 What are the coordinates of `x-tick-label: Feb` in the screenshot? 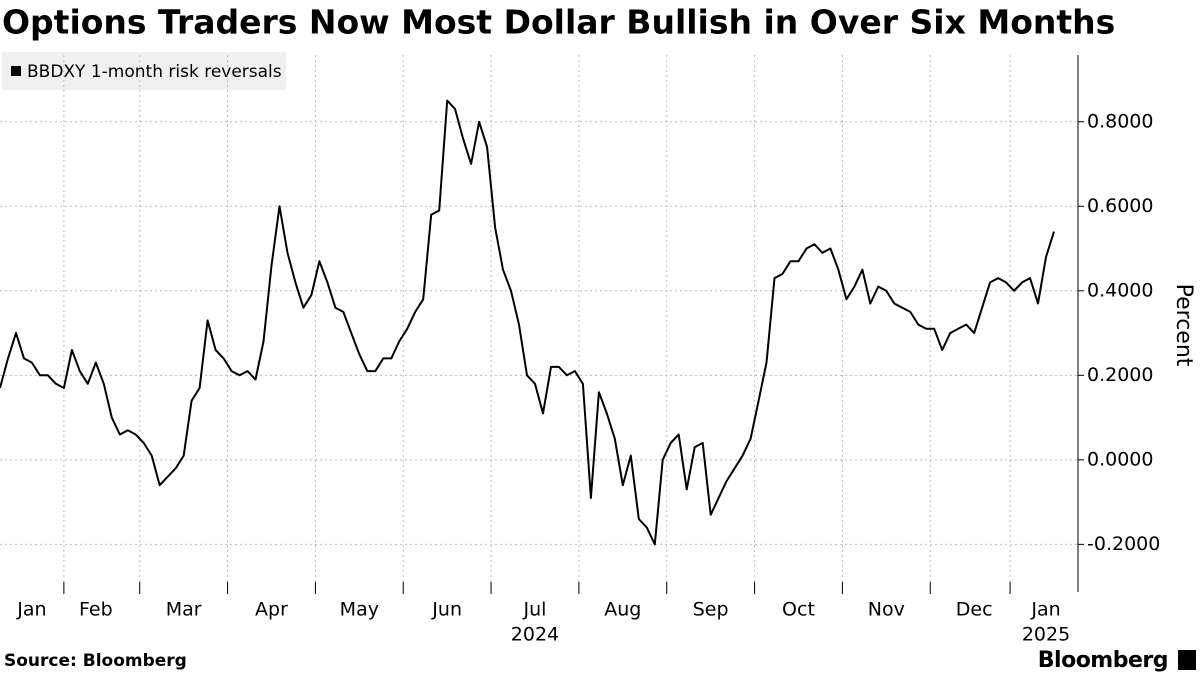 It's located at (96, 610).